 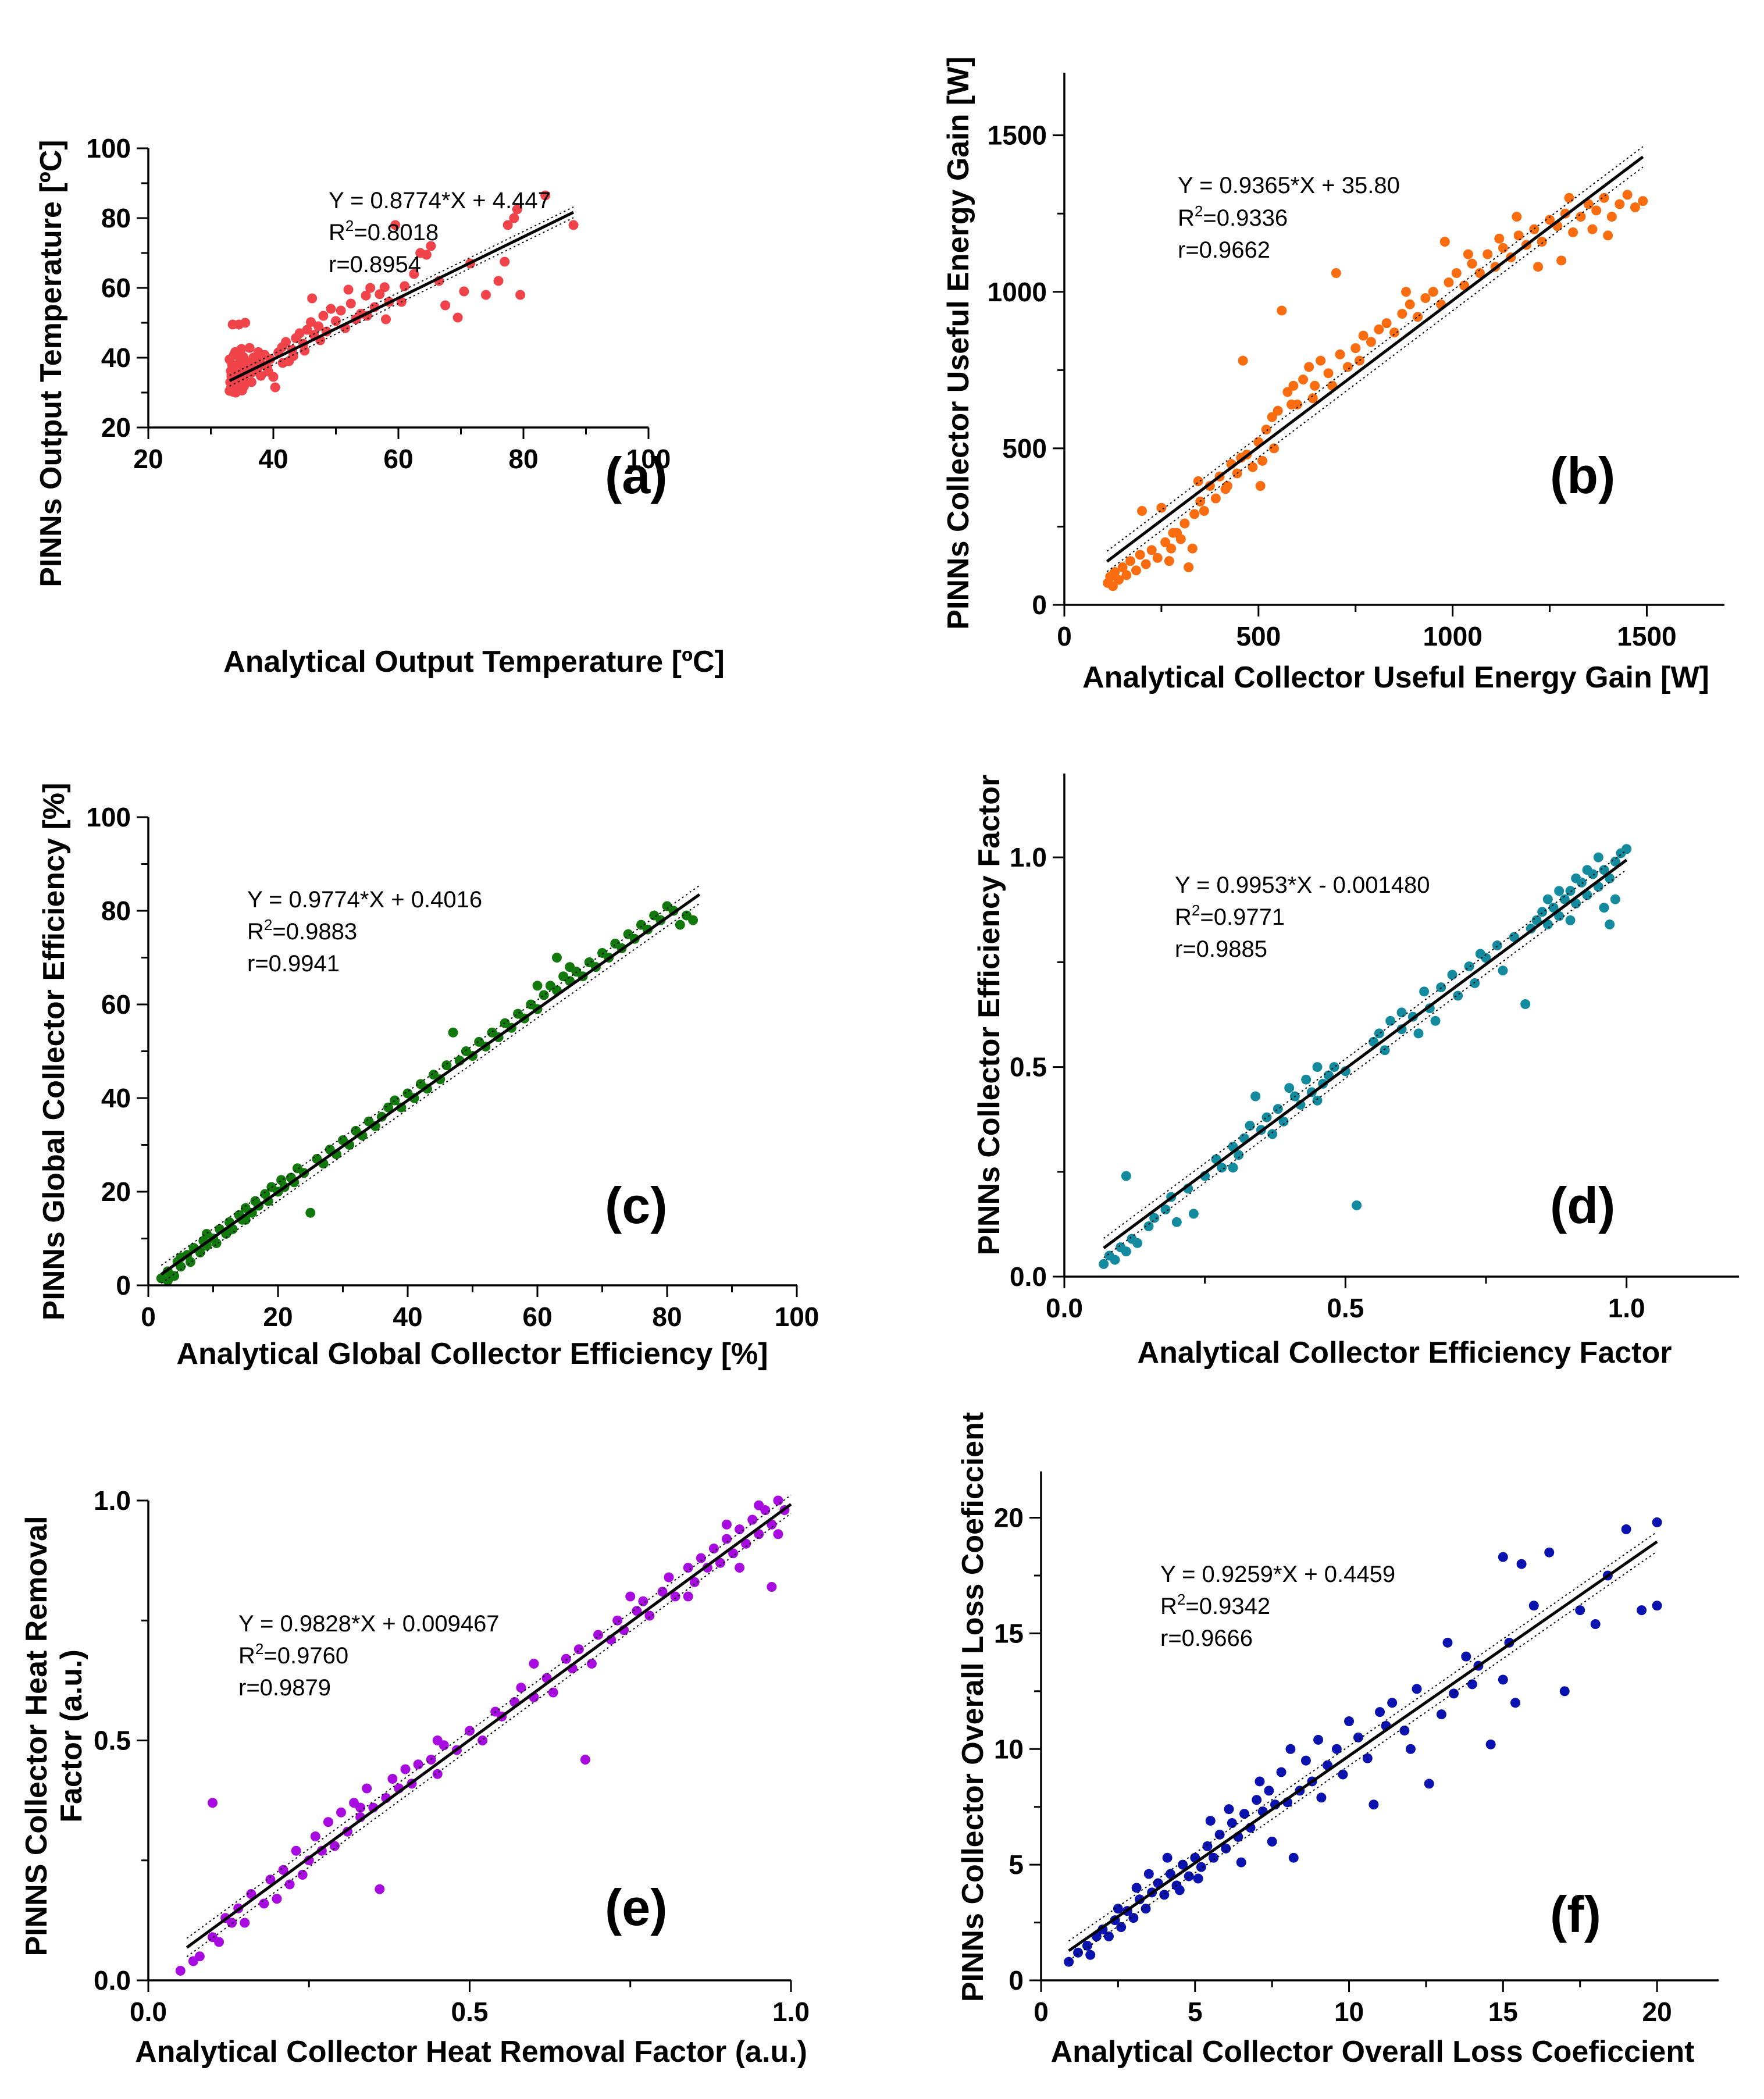 What do you see at coordinates (1626, 1308) in the screenshot?
I see `x-tick-label: 1.0` at bounding box center [1626, 1308].